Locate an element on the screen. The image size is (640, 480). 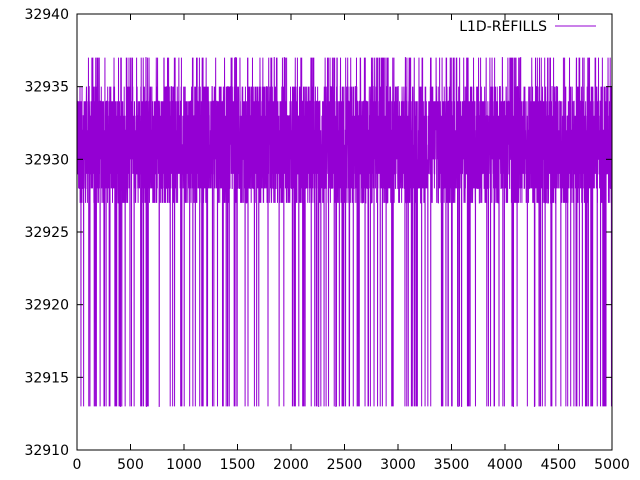
y-tick-label: 32920 is located at coordinates (46, 306).